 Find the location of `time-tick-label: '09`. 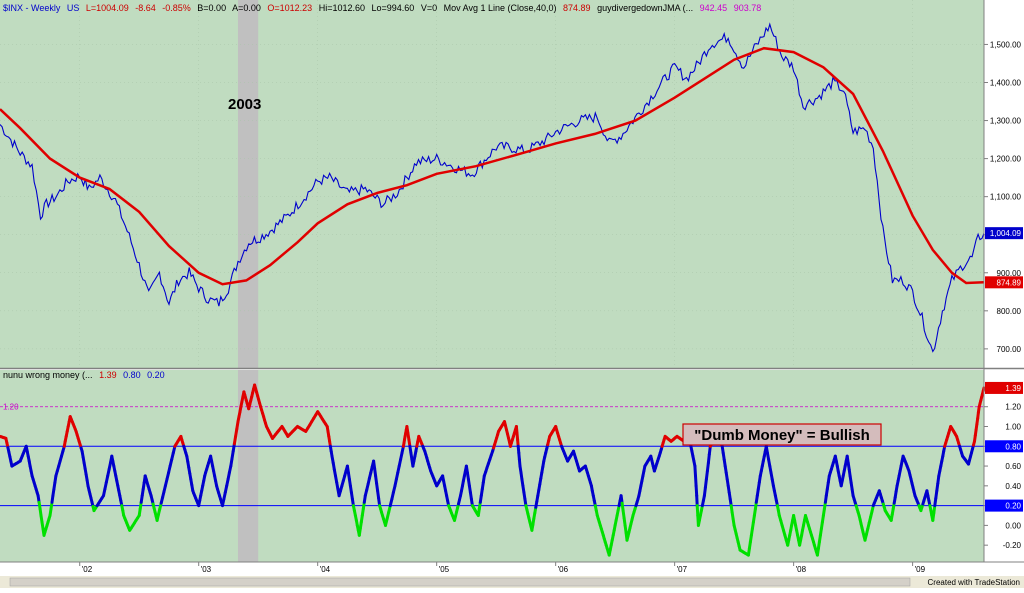

time-tick-label: '09 is located at coordinates (920, 569).